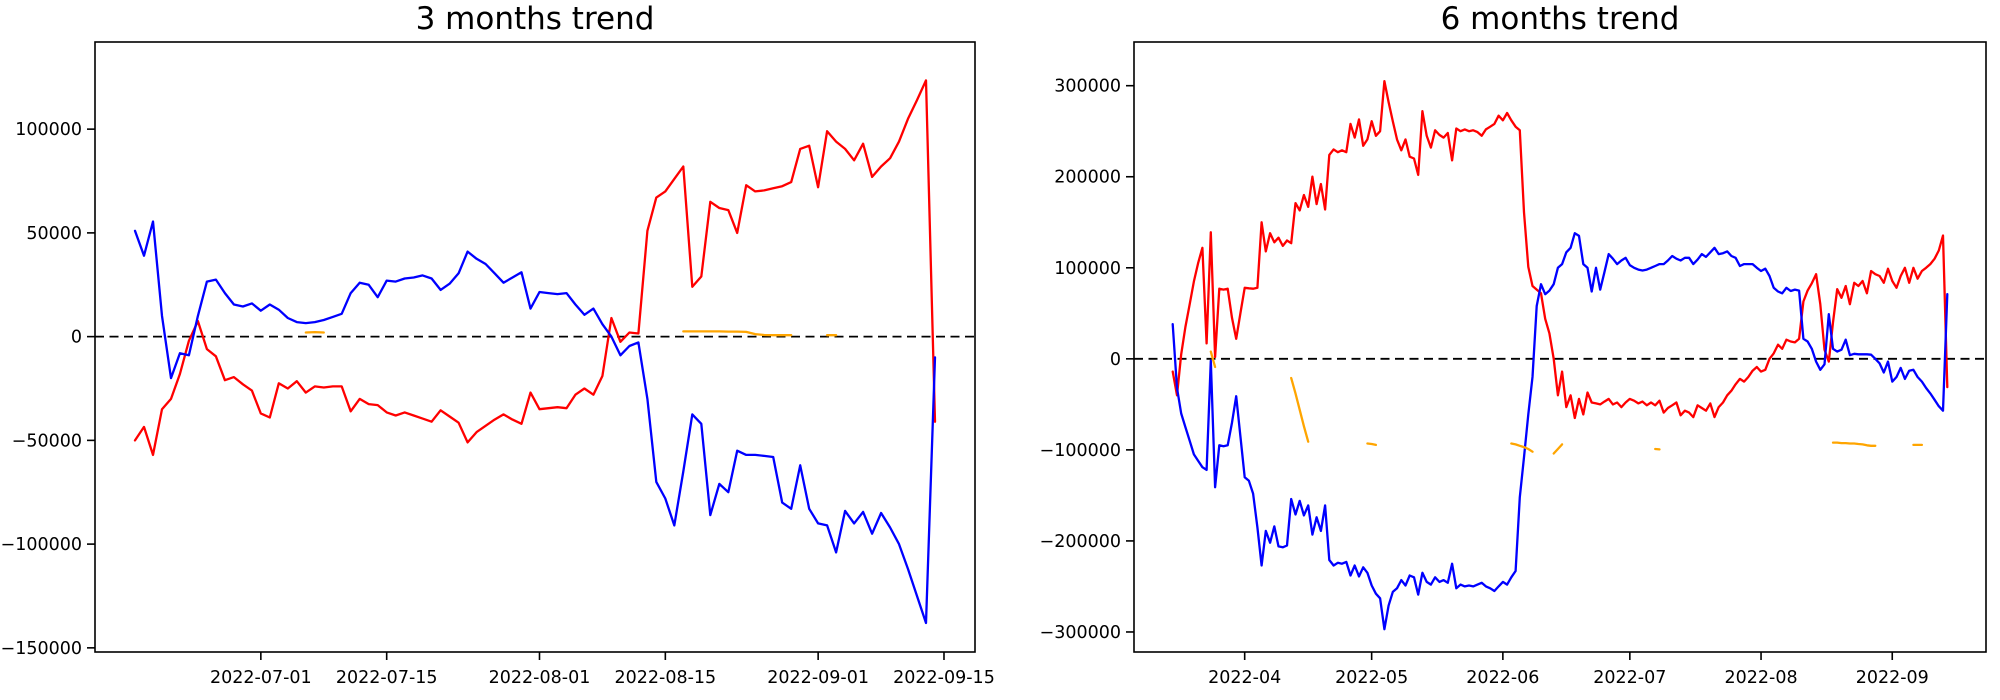 The image size is (2000, 700). Describe the element at coordinates (665, 678) in the screenshot. I see `x-tick-label: 2022-08-15` at that location.